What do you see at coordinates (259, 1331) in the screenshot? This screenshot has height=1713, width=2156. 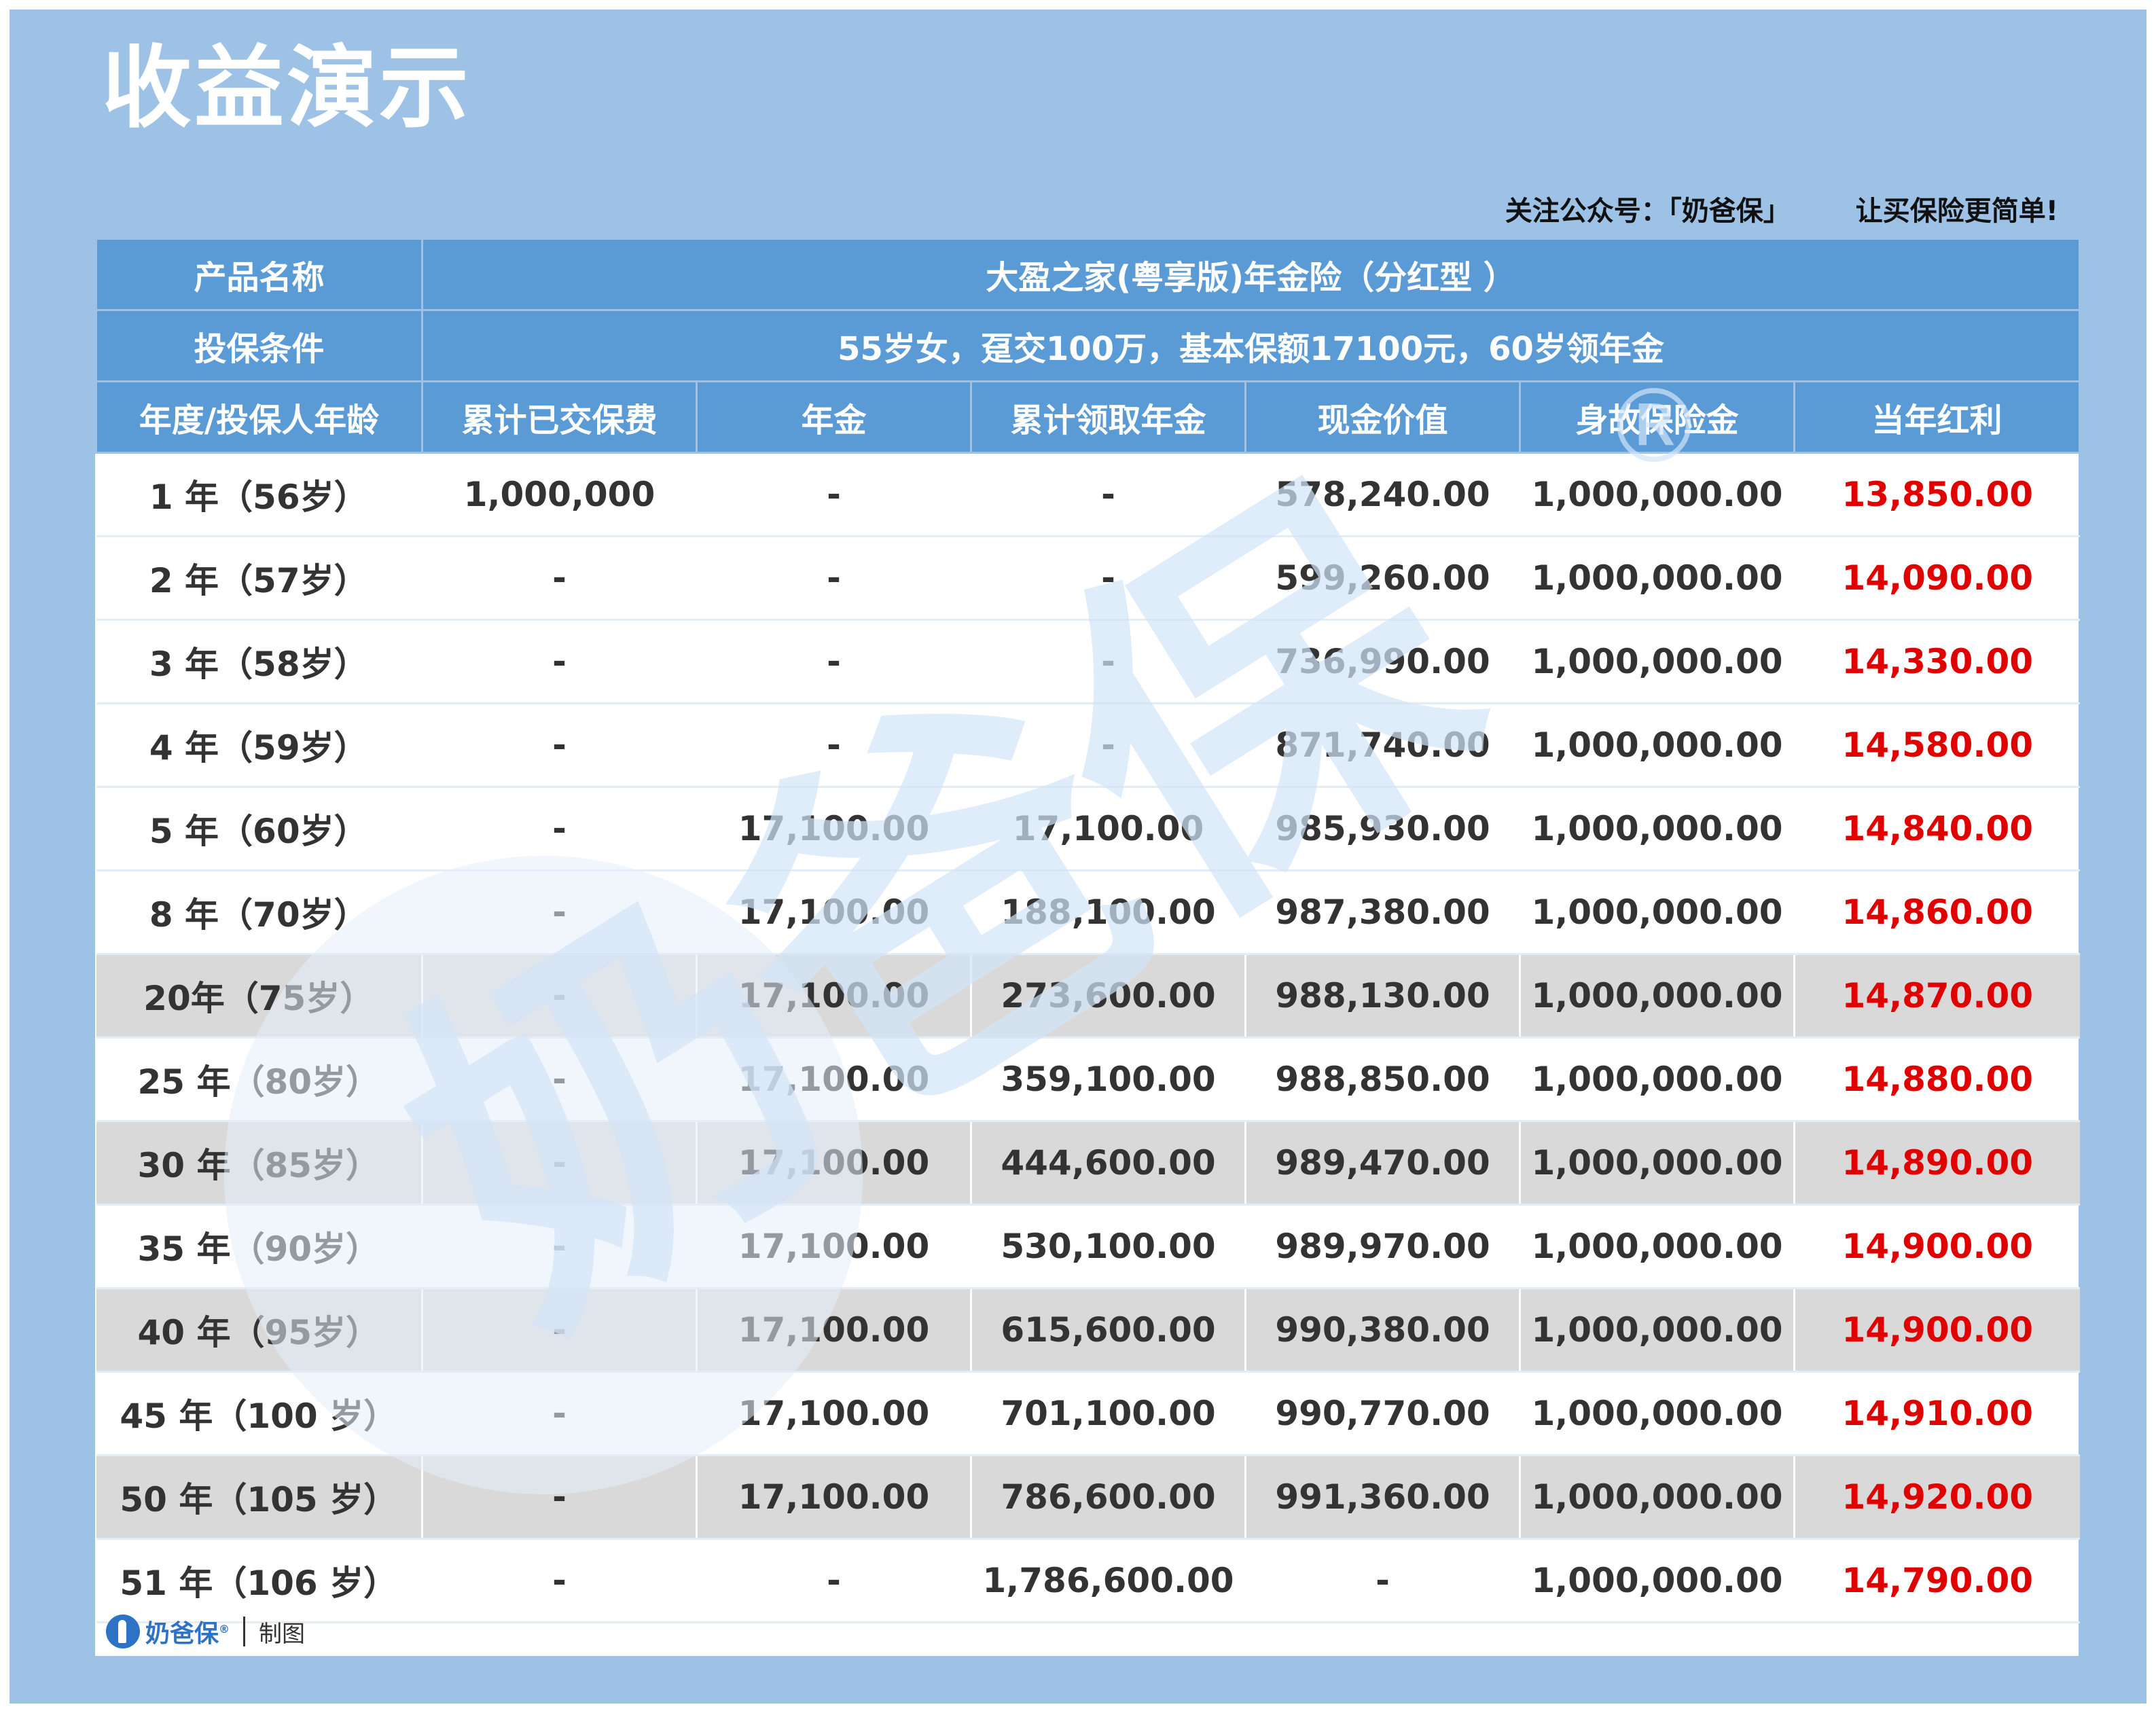 I see `year-age-cell: 40 年（95岁）` at bounding box center [259, 1331].